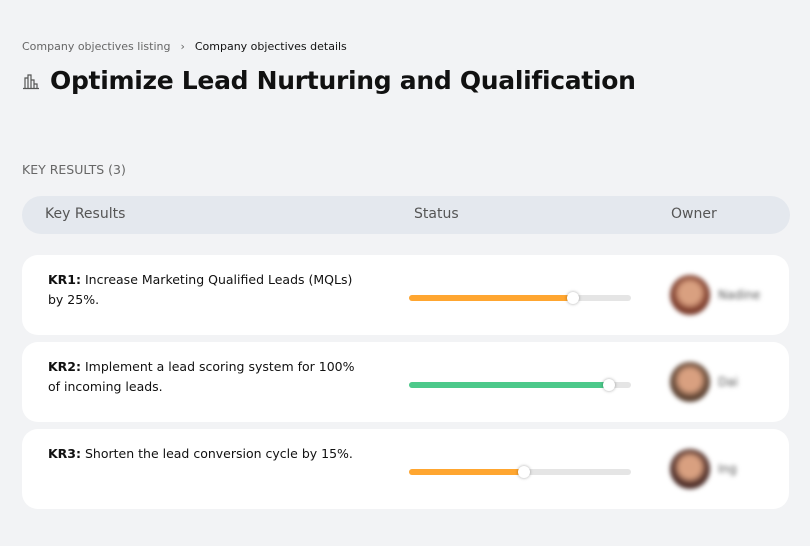 This screenshot has height=546, width=810. Describe the element at coordinates (65, 279) in the screenshot. I see `key-result-id: KR1:` at that location.